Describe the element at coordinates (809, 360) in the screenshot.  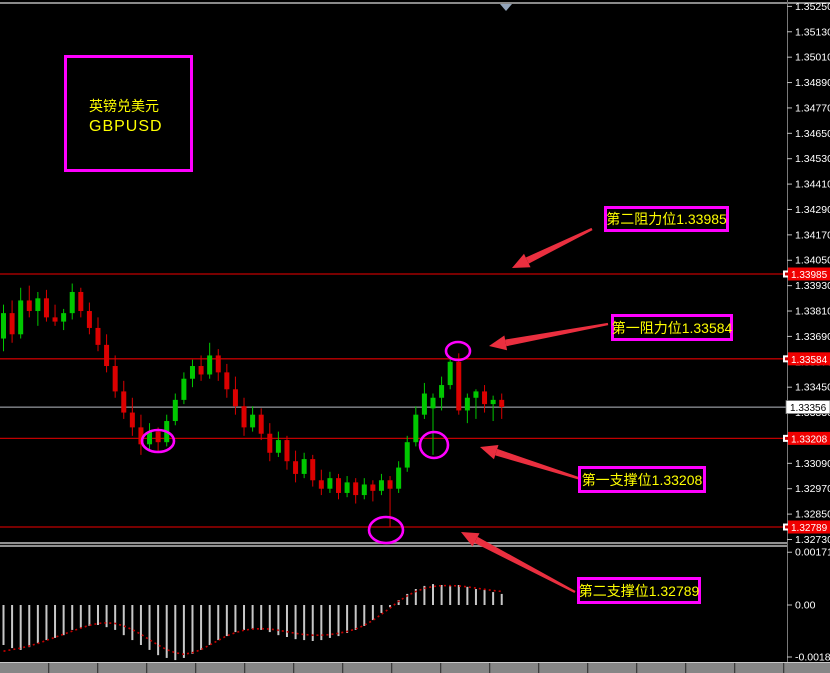
I see `price-badge-label: 1.33584` at that location.